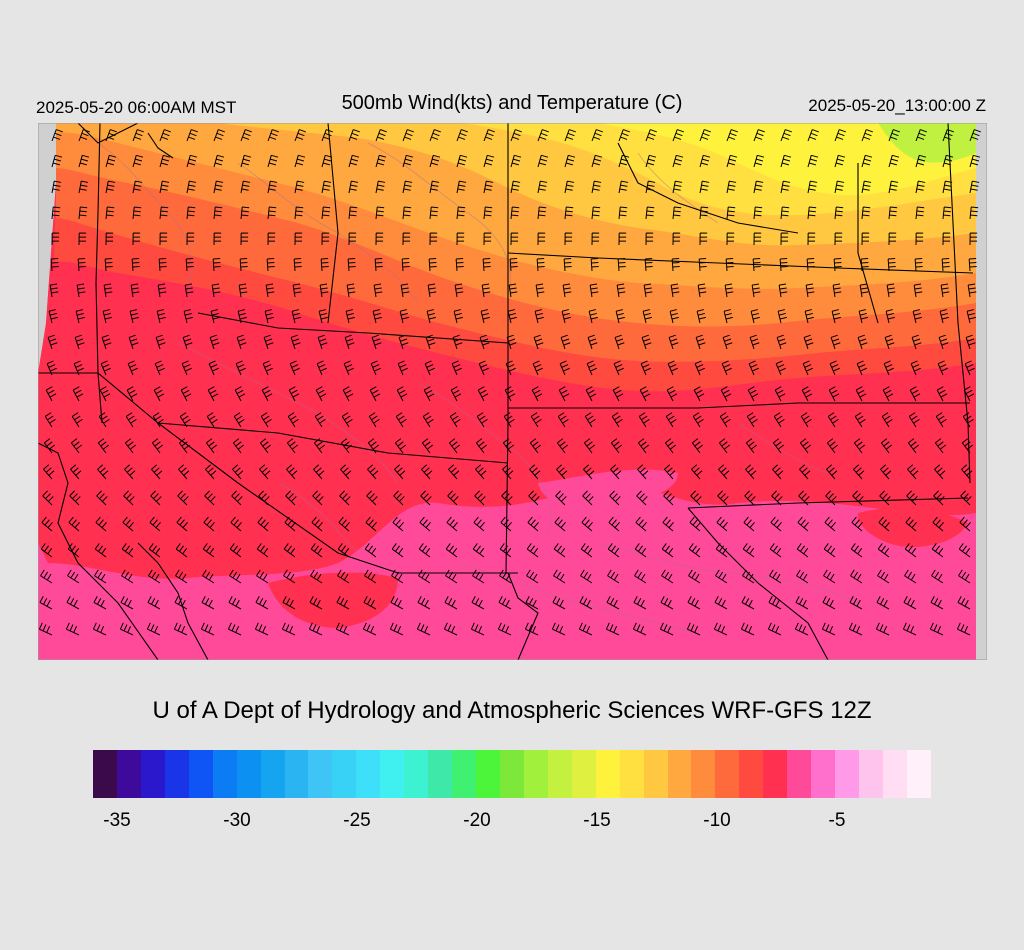 The height and width of the screenshot is (950, 1024). I want to click on colorbar-tick-labels: -35 -30 -25 -20 -15 -10 -5, so click(512, 823).